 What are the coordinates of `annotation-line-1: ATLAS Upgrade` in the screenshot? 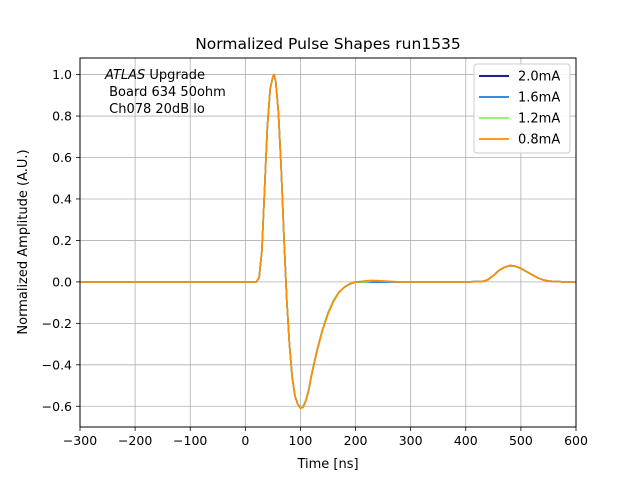 It's located at (154, 75).